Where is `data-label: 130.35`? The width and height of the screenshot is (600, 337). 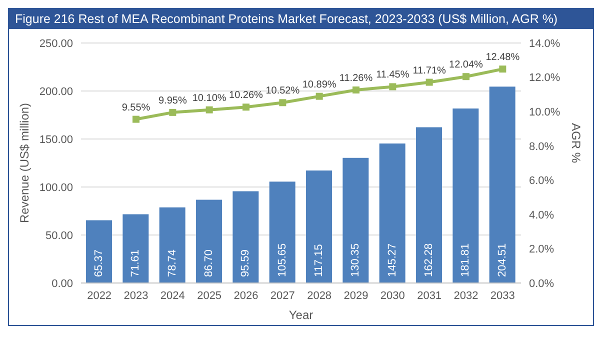 data-label: 130.35 is located at coordinates (356, 260).